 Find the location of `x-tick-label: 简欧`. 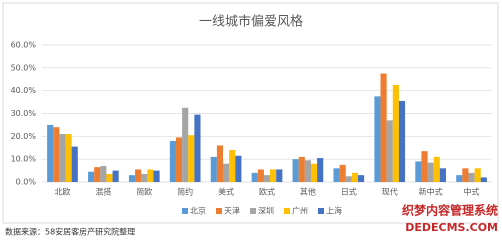

x-tick-label: 简欧 is located at coordinates (144, 192).